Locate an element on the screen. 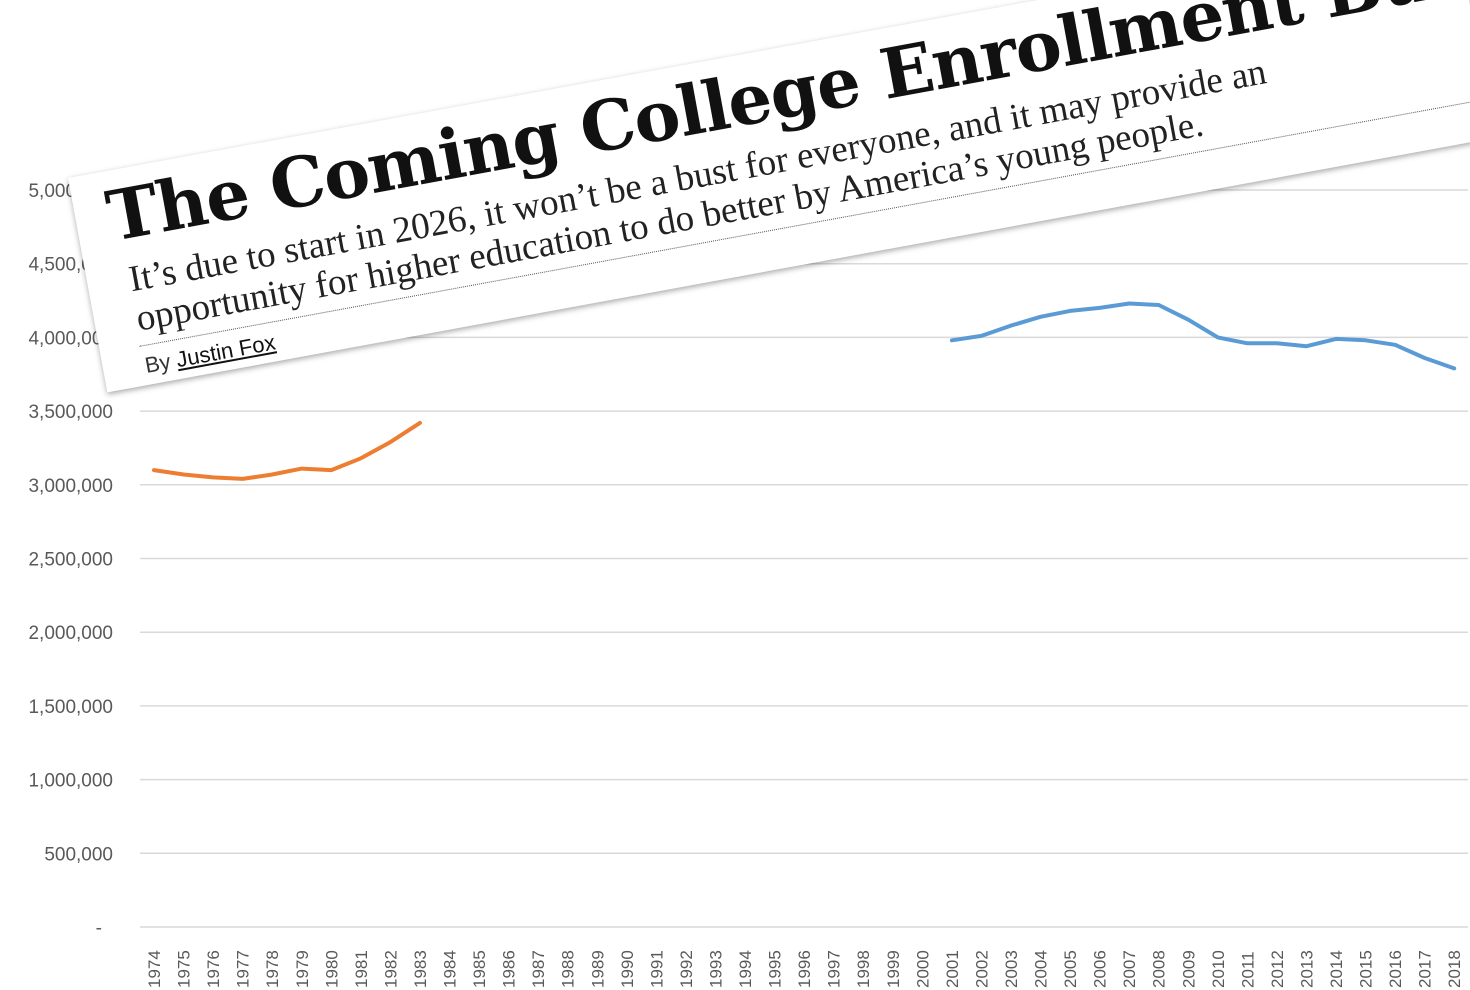 The width and height of the screenshot is (1470, 990). y-tick-label: 1,000,000 is located at coordinates (70, 781).